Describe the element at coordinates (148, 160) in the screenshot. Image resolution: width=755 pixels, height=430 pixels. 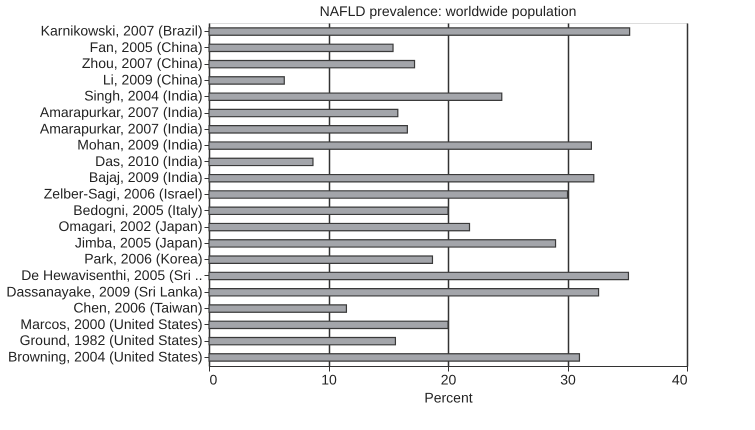
I see `y-tick-label: Das, 2010 (India)` at that location.